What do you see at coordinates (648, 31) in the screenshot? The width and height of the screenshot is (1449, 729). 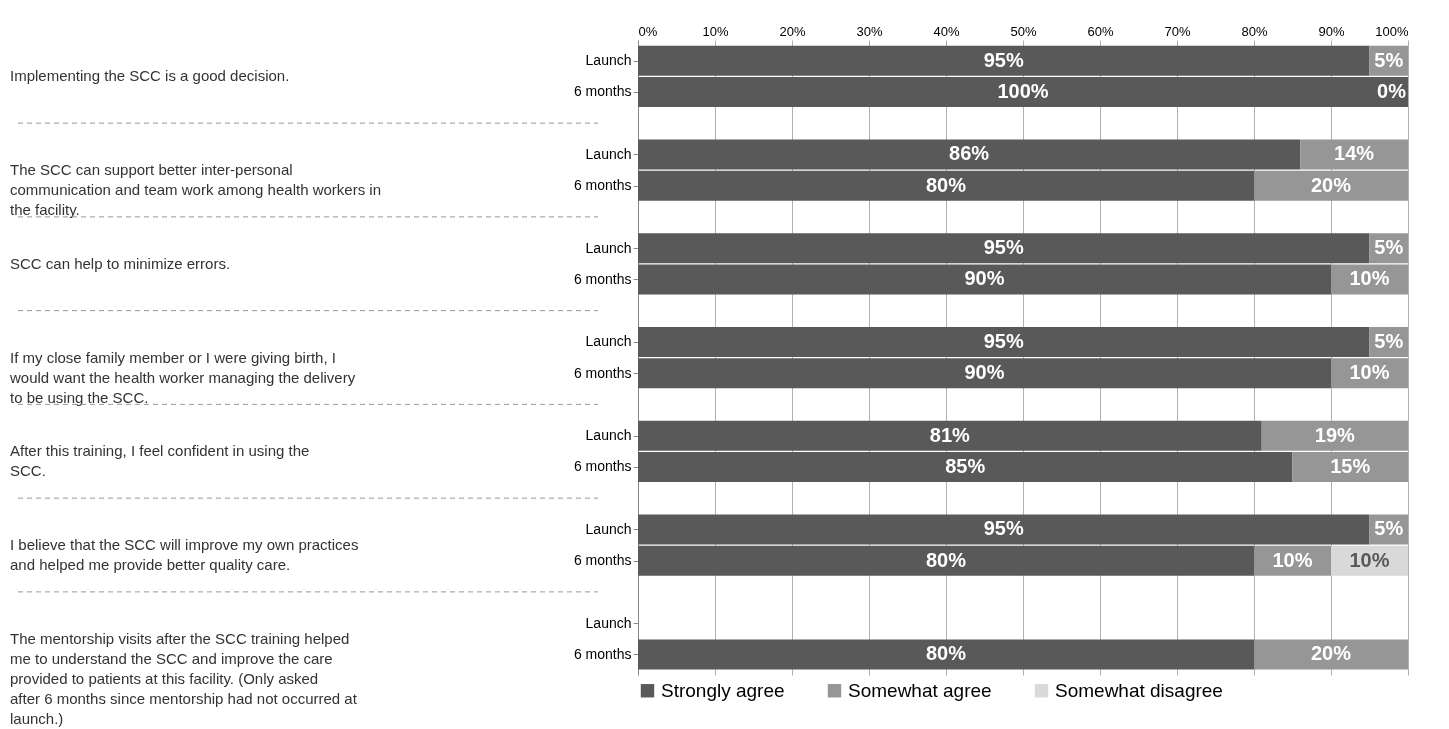 I see `x-tick-label: 0%` at bounding box center [648, 31].